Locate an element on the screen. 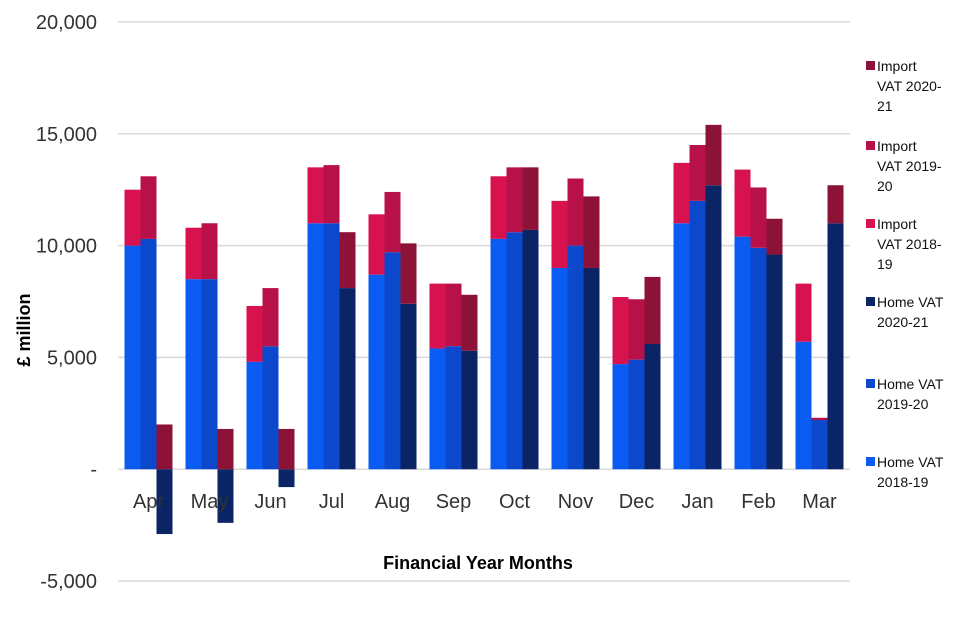 The image size is (960, 640). legend-label: Home VAT 2018-19 is located at coordinates (910, 472).